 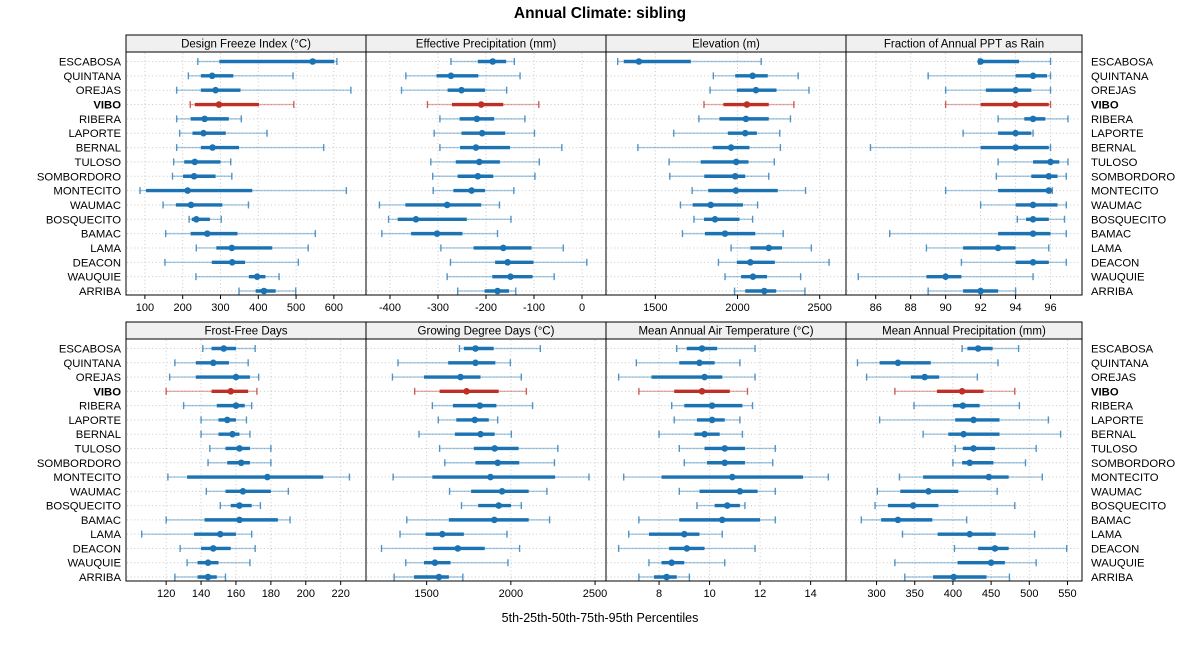 I want to click on panel-border, so click(x=964, y=173).